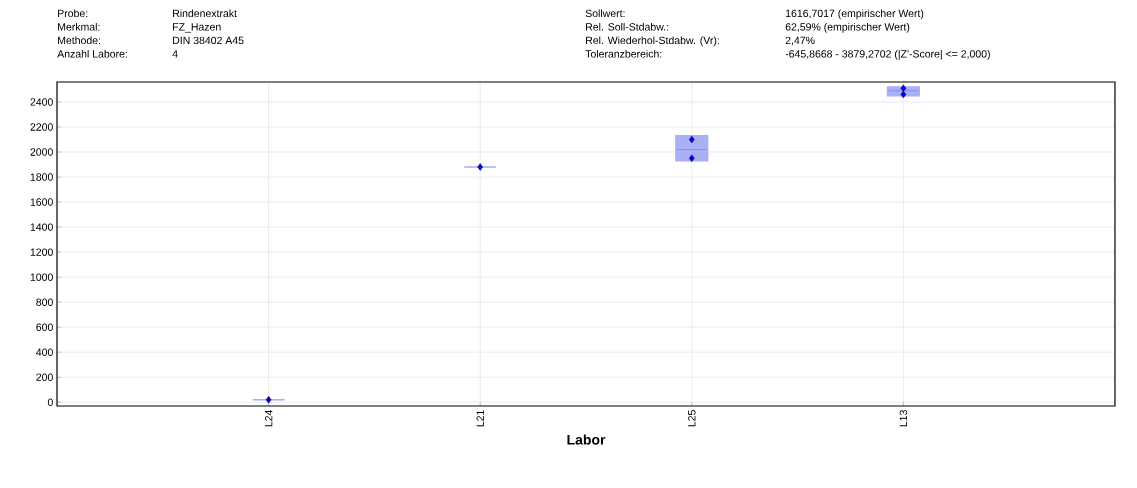  What do you see at coordinates (623, 53) in the screenshot?
I see `text: Toleranzbereich:` at bounding box center [623, 53].